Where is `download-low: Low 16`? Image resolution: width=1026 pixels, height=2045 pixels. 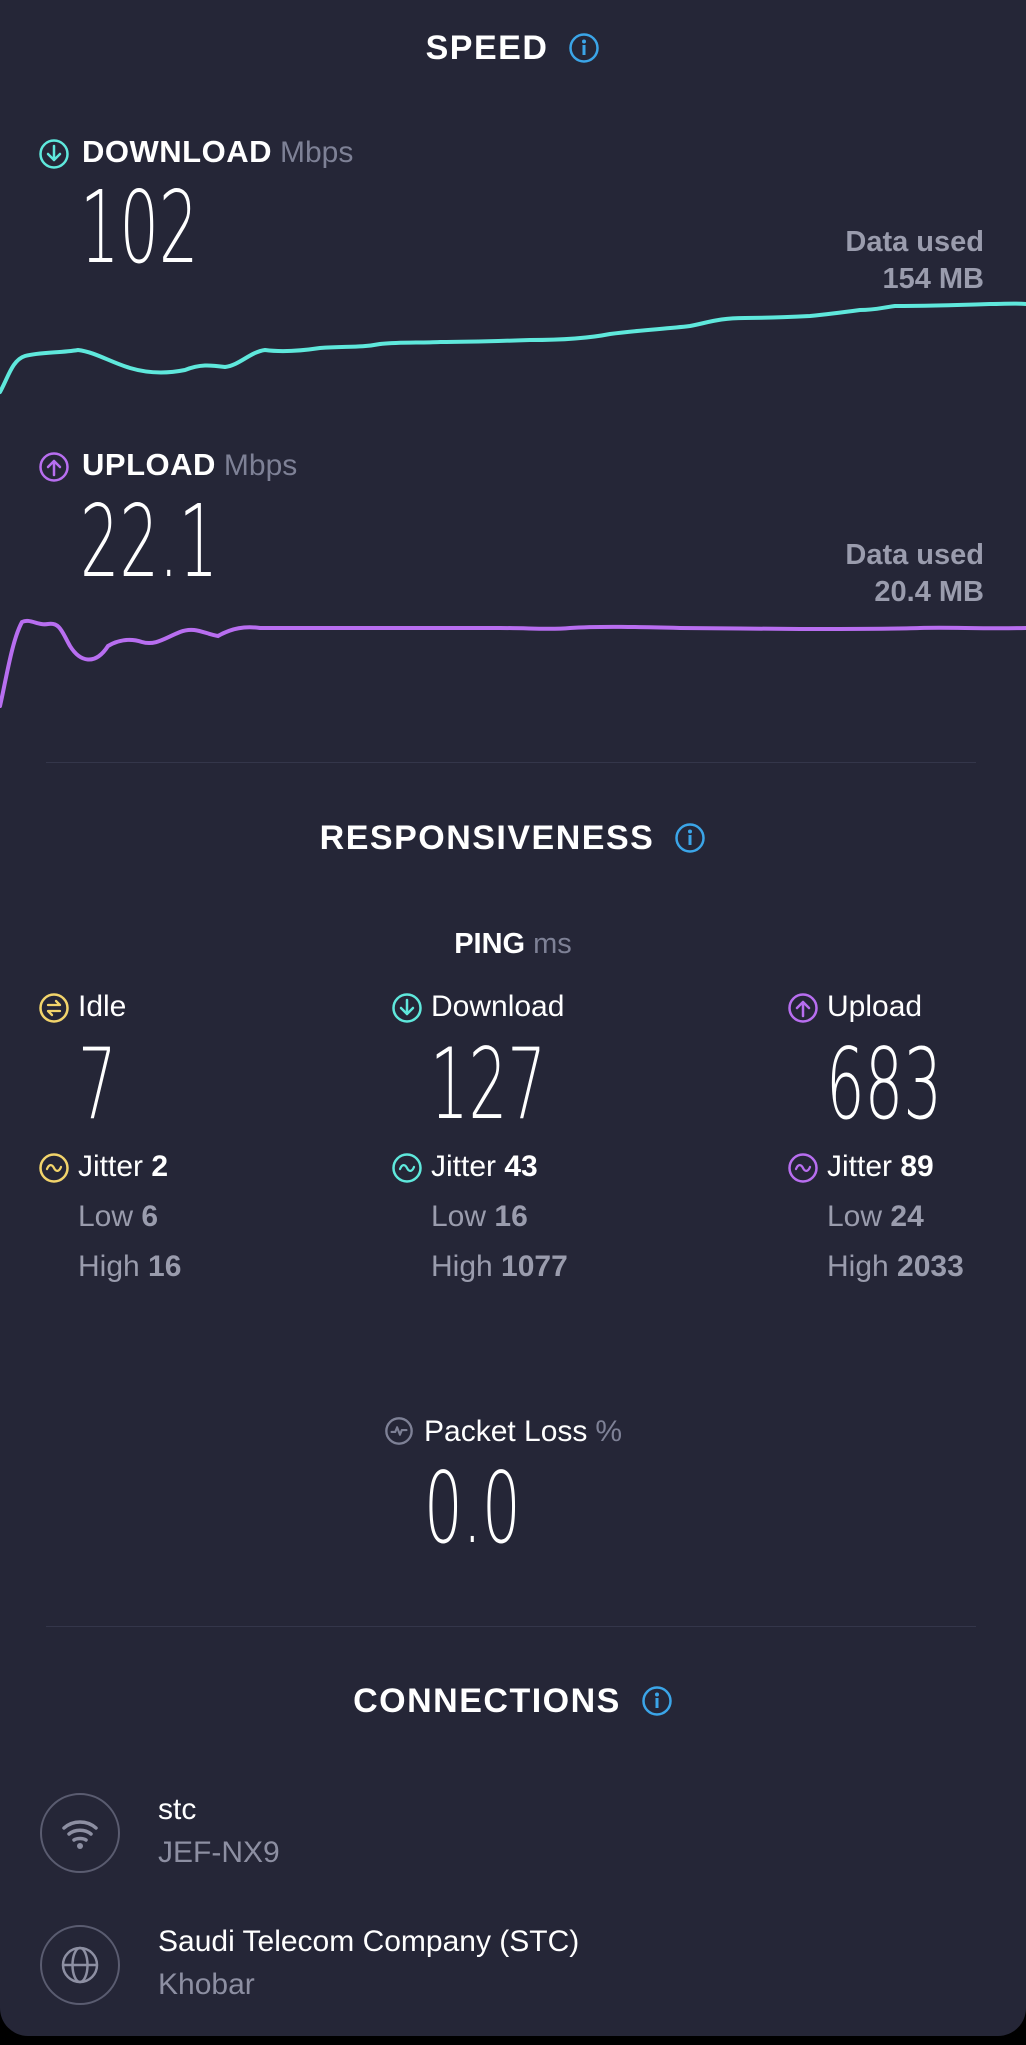 download-low: Low 16 is located at coordinates (479, 1217).